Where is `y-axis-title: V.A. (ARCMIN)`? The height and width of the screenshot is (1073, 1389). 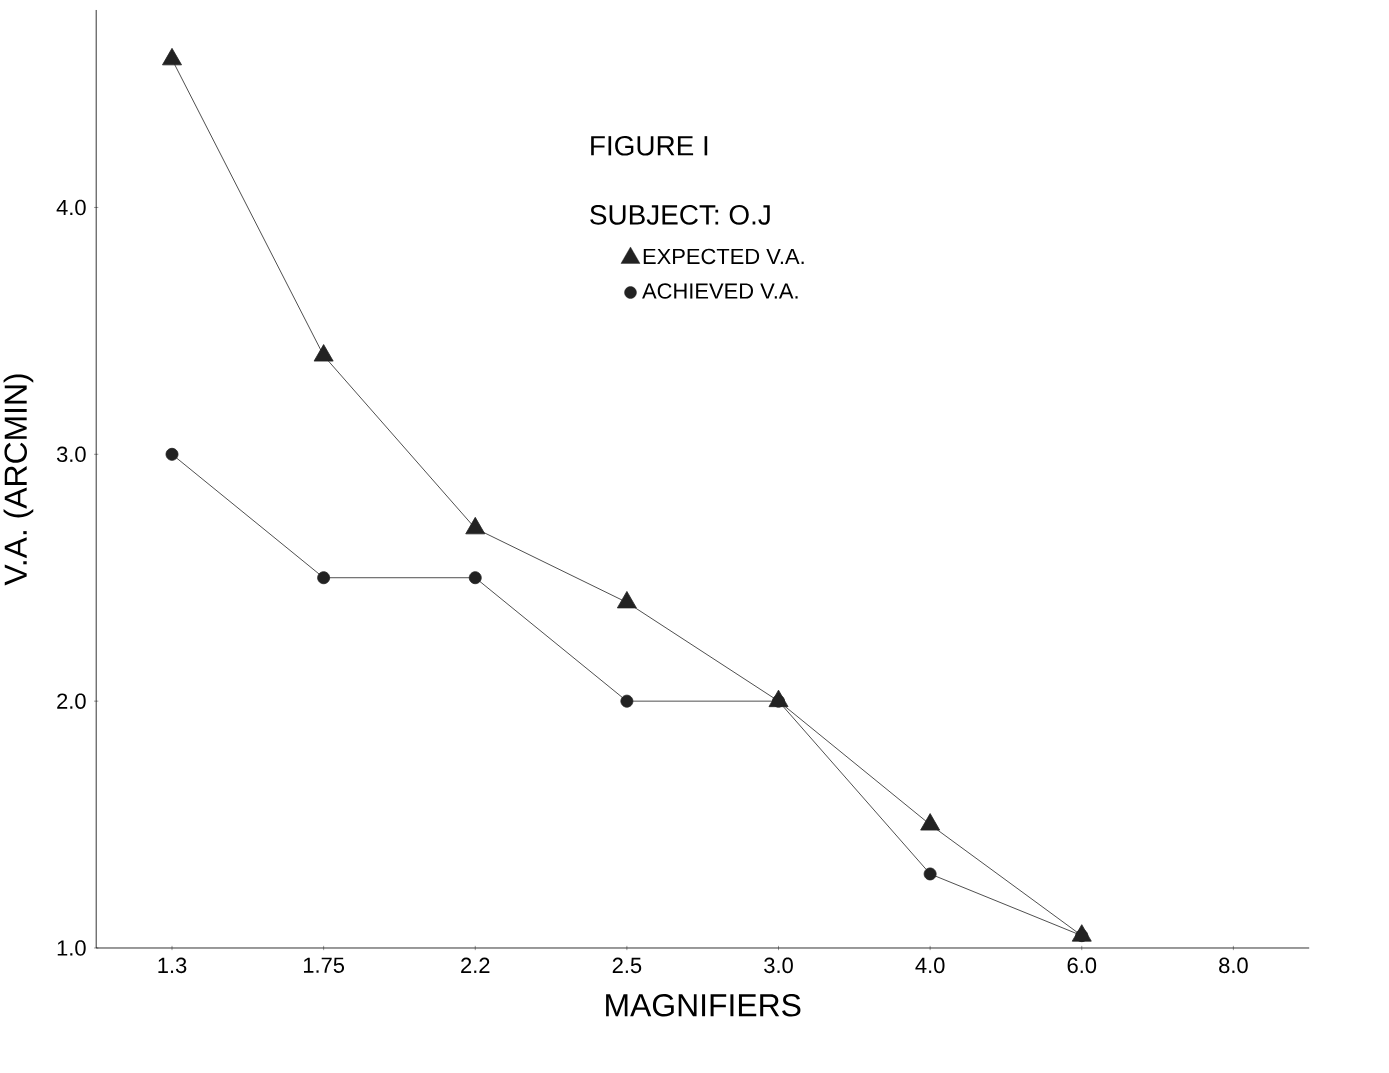 y-axis-title: V.A. (ARCMIN) is located at coordinates (18, 480).